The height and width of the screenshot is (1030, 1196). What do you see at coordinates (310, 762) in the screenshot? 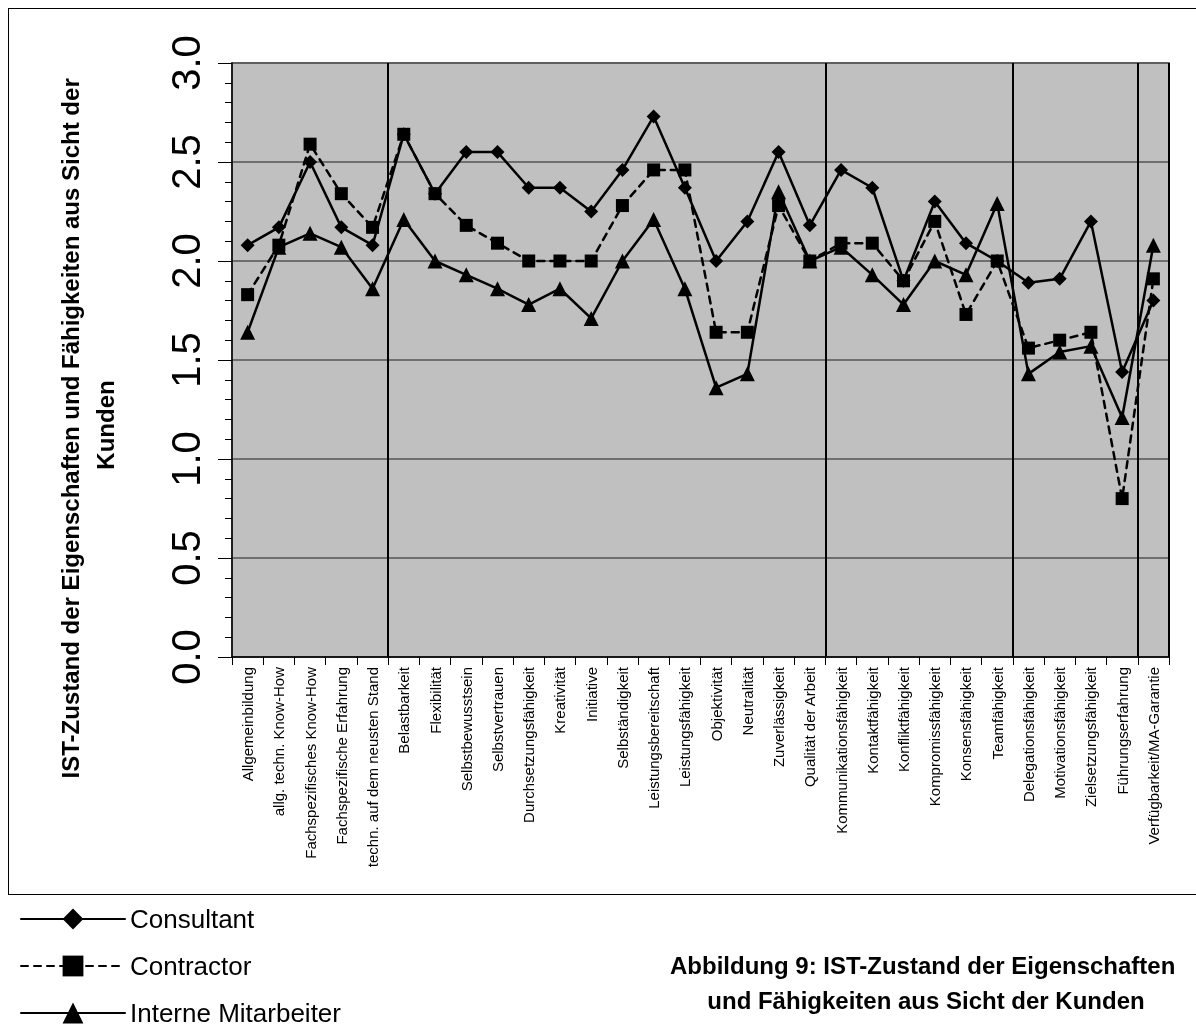
I see `x-tick-label: Fachspezifisches Know-How` at bounding box center [310, 762].